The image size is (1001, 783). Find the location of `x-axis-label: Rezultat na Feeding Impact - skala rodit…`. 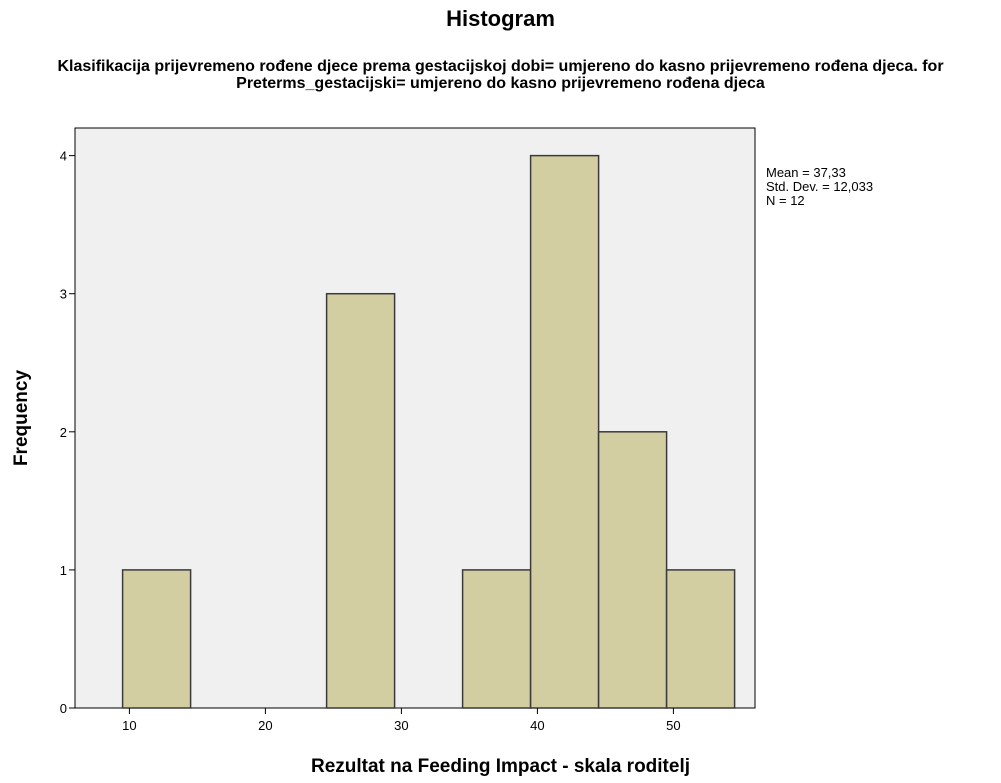

x-axis-label: Rezultat na Feeding Impact - skala rodit… is located at coordinates (500, 766).